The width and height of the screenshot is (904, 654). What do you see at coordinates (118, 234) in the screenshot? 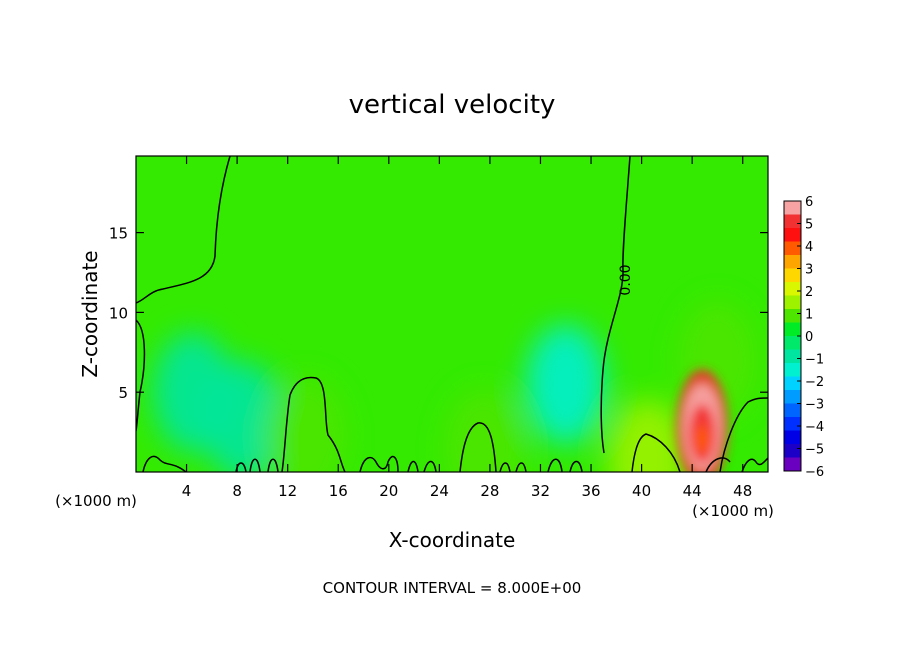
I see `y-tick-label: 15` at bounding box center [118, 234].